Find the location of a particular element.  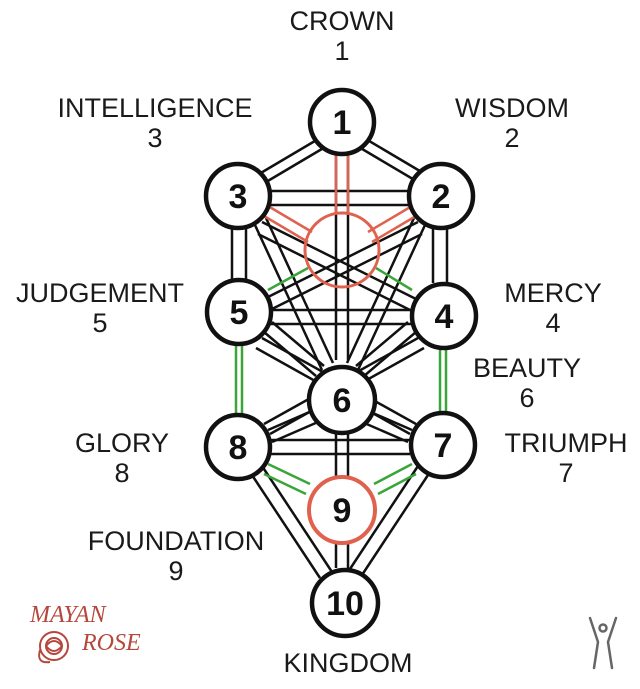

sephirah-node-3: 3 is located at coordinates (238, 196).